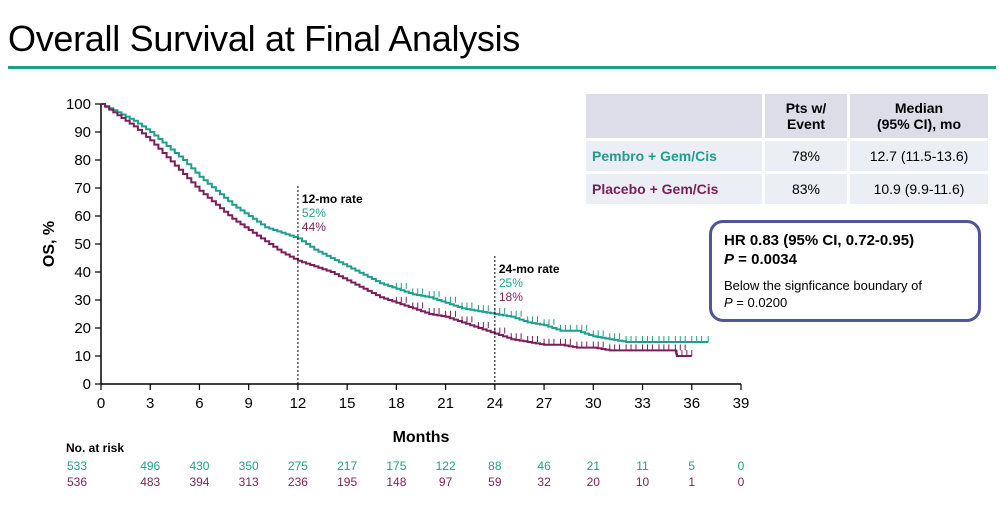 Image resolution: width=1000 pixels, height=506 pixels. I want to click on pembro-at-risk-value: 430, so click(199, 466).